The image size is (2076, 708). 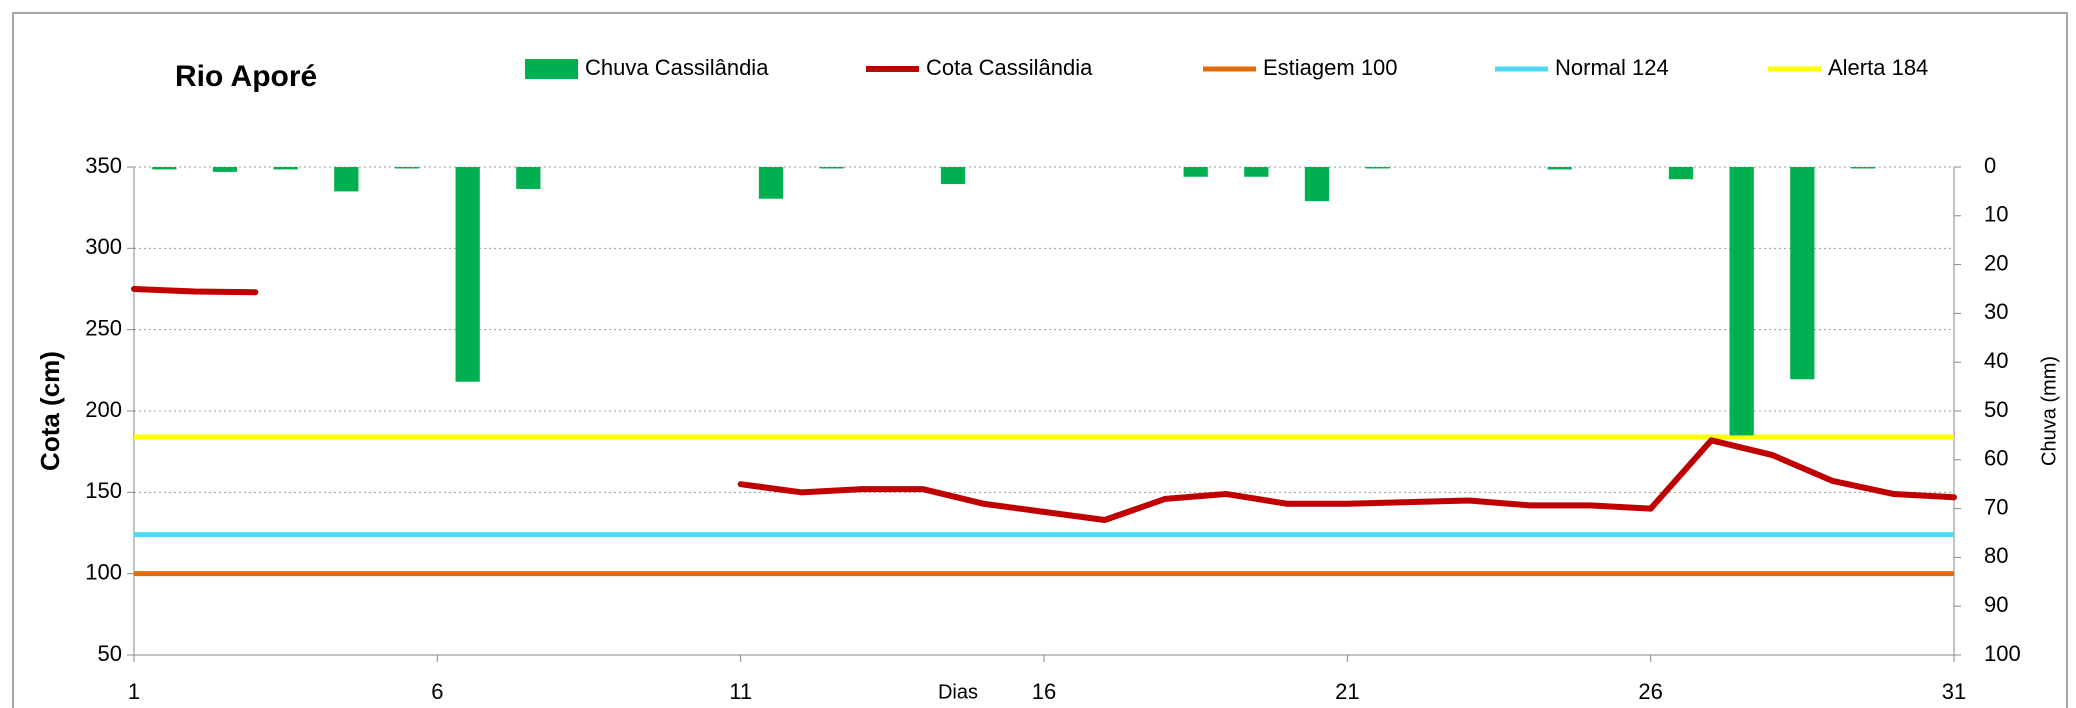 What do you see at coordinates (103, 246) in the screenshot?
I see `y-tick-label: 300` at bounding box center [103, 246].